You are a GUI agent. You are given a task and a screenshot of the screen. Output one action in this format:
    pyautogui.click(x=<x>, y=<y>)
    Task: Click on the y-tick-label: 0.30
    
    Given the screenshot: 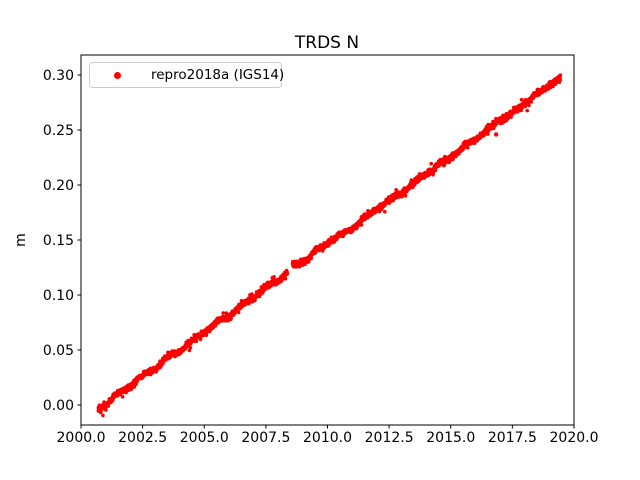 What is the action you would take?
    pyautogui.click(x=58, y=76)
    